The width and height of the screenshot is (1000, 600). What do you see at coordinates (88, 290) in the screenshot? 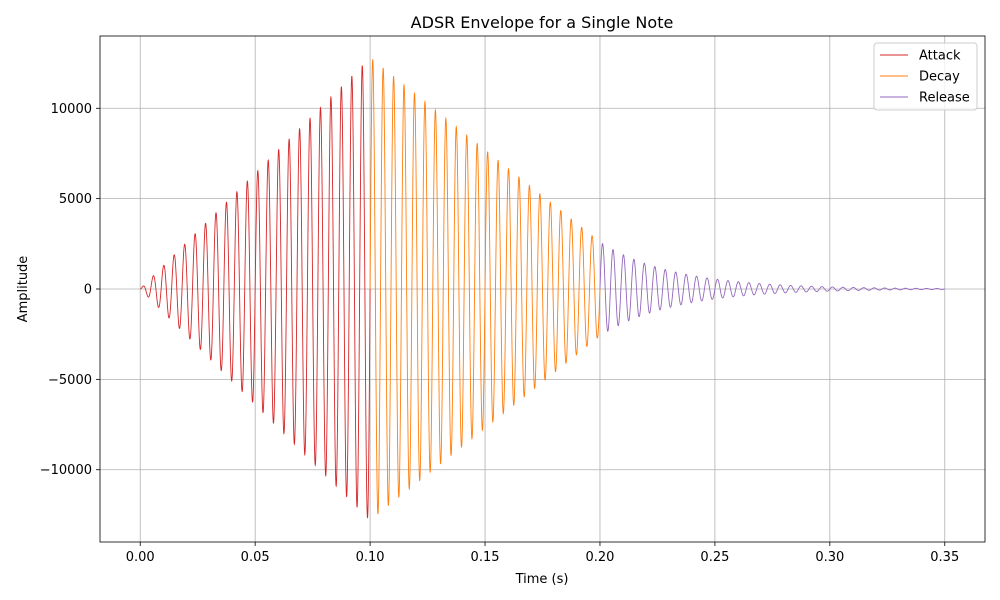
I see `y-tick-label: 0` at bounding box center [88, 290].